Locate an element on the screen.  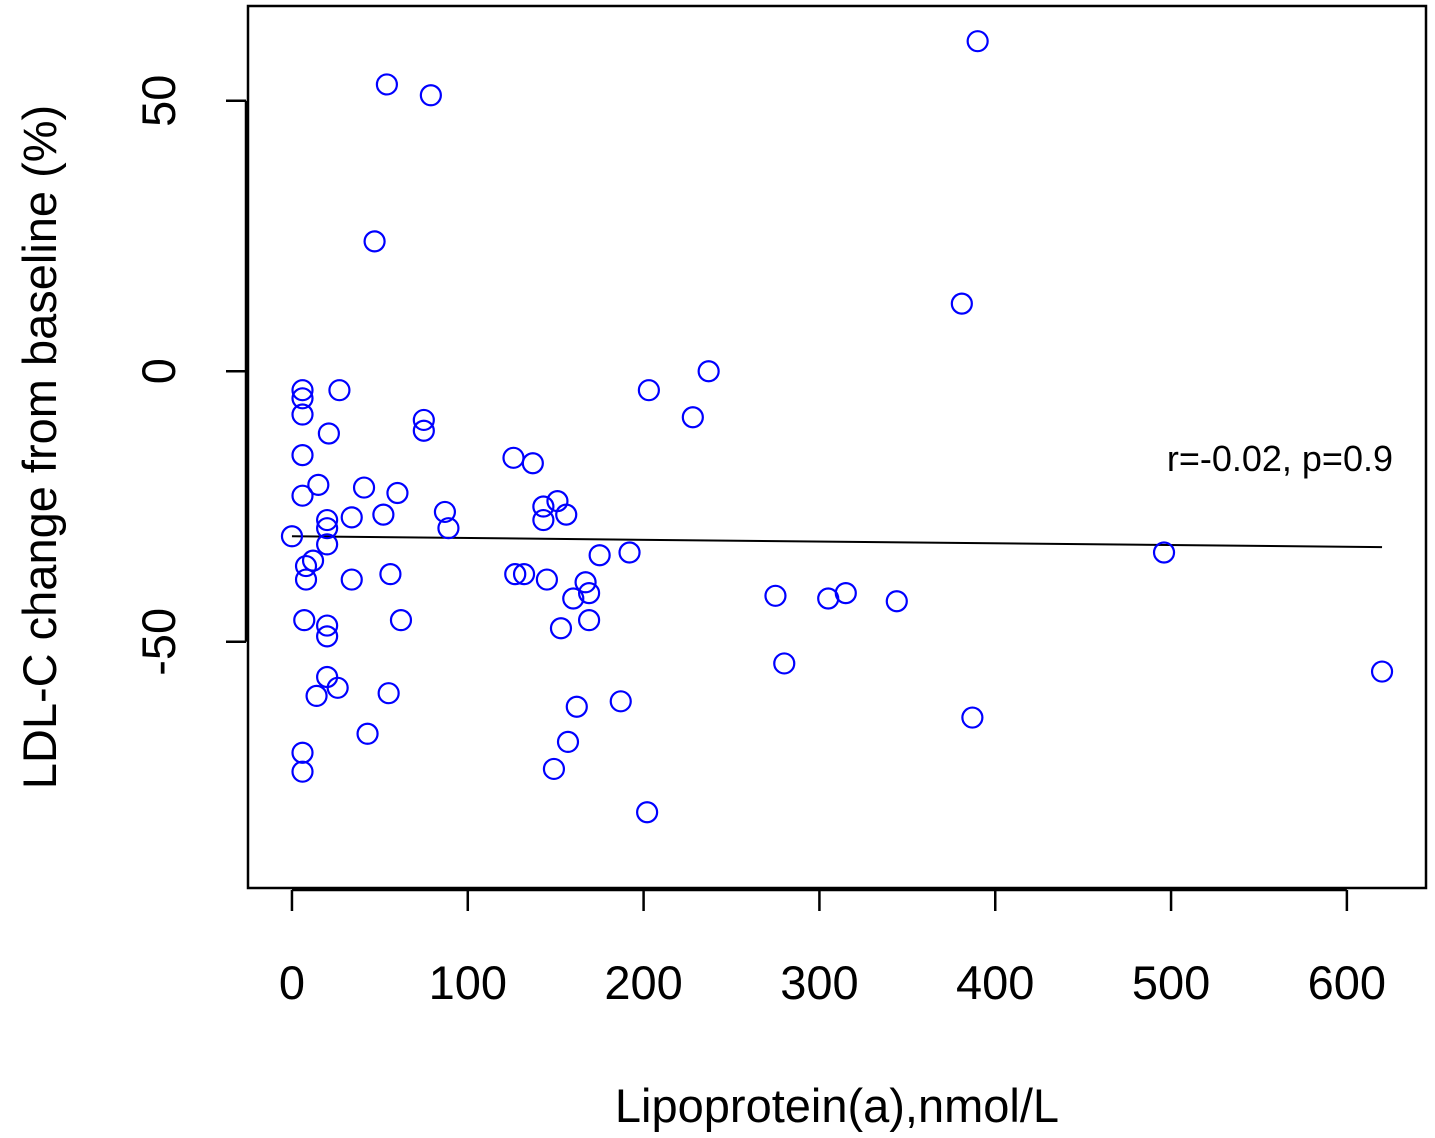
x-tick-label: 500 is located at coordinates (1171, 982).